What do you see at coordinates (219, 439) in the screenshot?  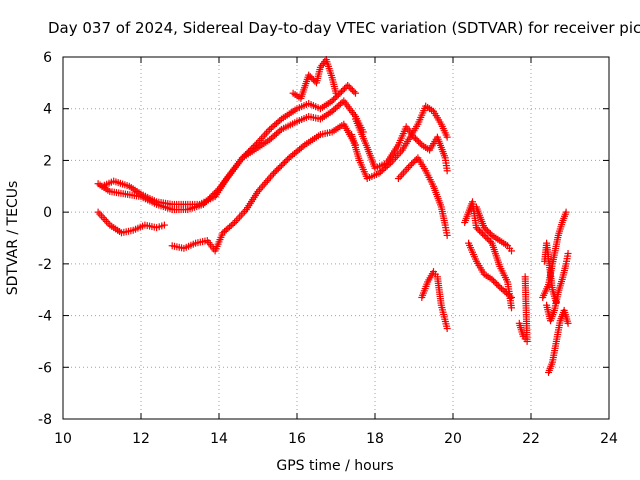 I see `x-tick-label: 14` at bounding box center [219, 439].